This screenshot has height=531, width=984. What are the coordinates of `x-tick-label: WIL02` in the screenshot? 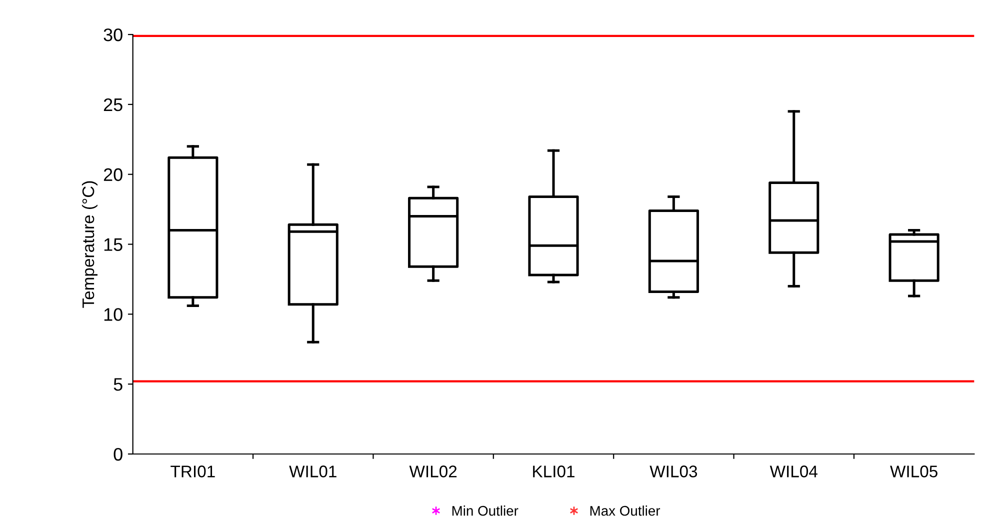 It's located at (433, 472).